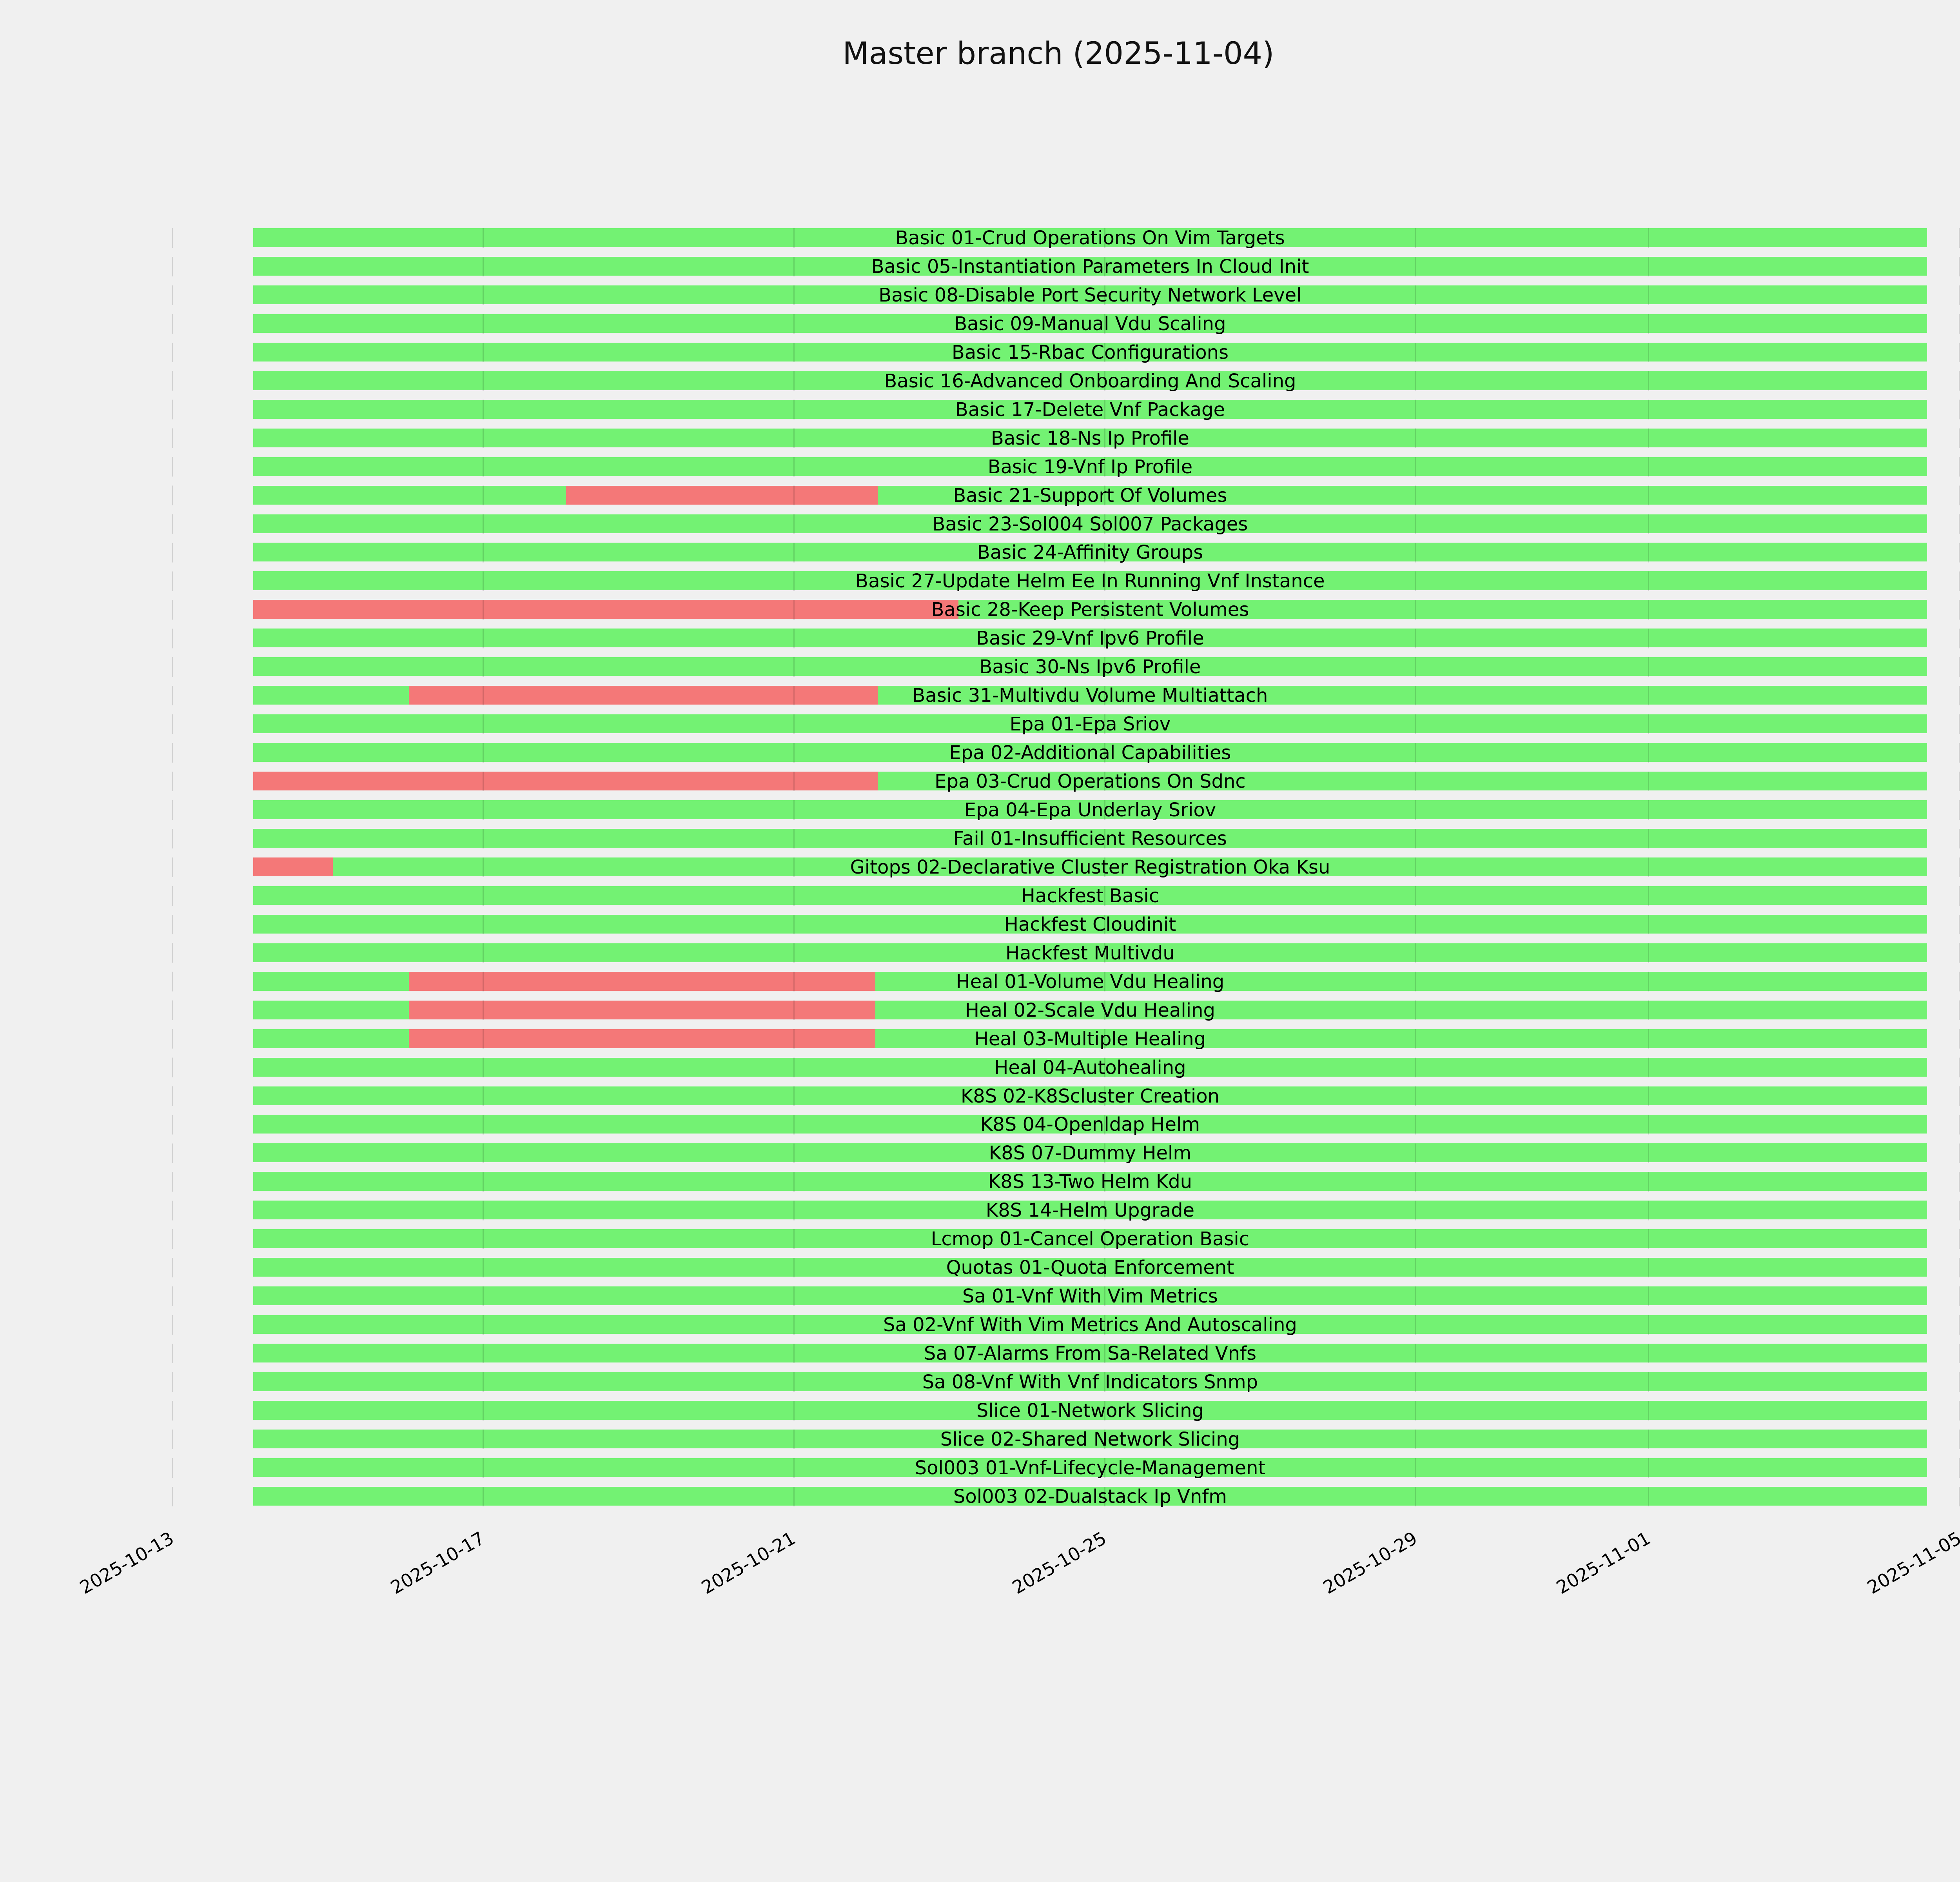 The image size is (1960, 1882). I want to click on task-label: Basic 09-Manual Vdu Scaling, so click(1090, 323).